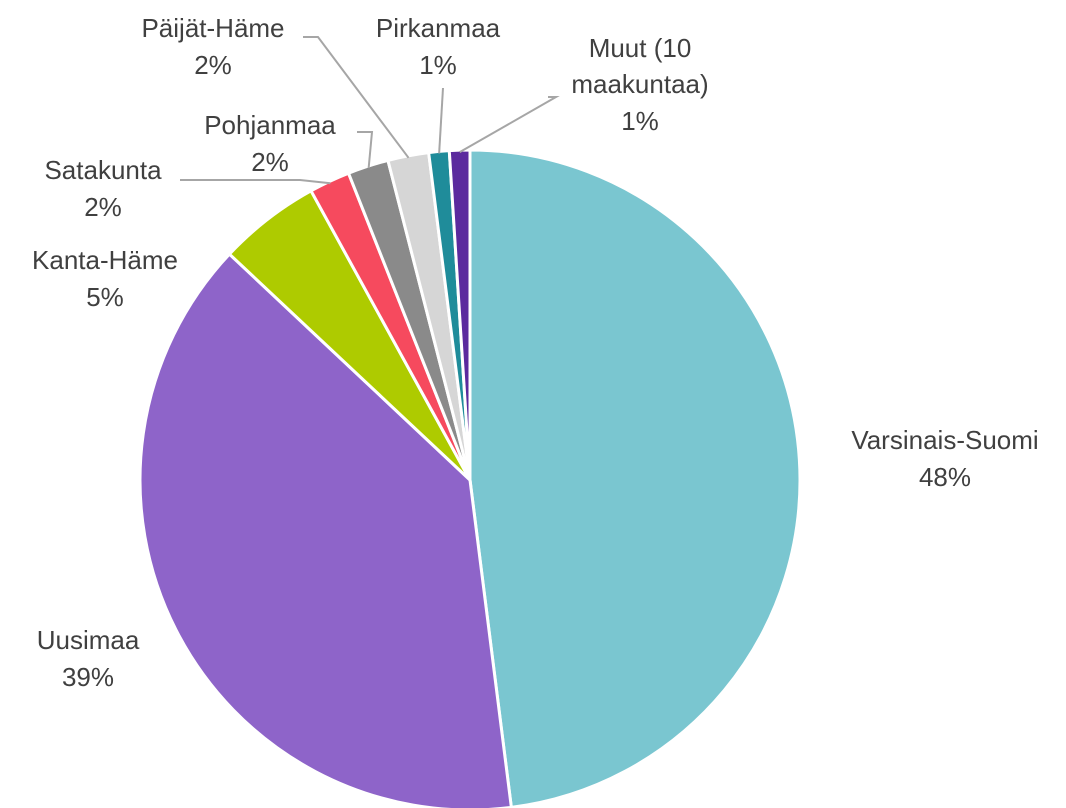  I want to click on category-label: Päijät-Häme, so click(212, 28).